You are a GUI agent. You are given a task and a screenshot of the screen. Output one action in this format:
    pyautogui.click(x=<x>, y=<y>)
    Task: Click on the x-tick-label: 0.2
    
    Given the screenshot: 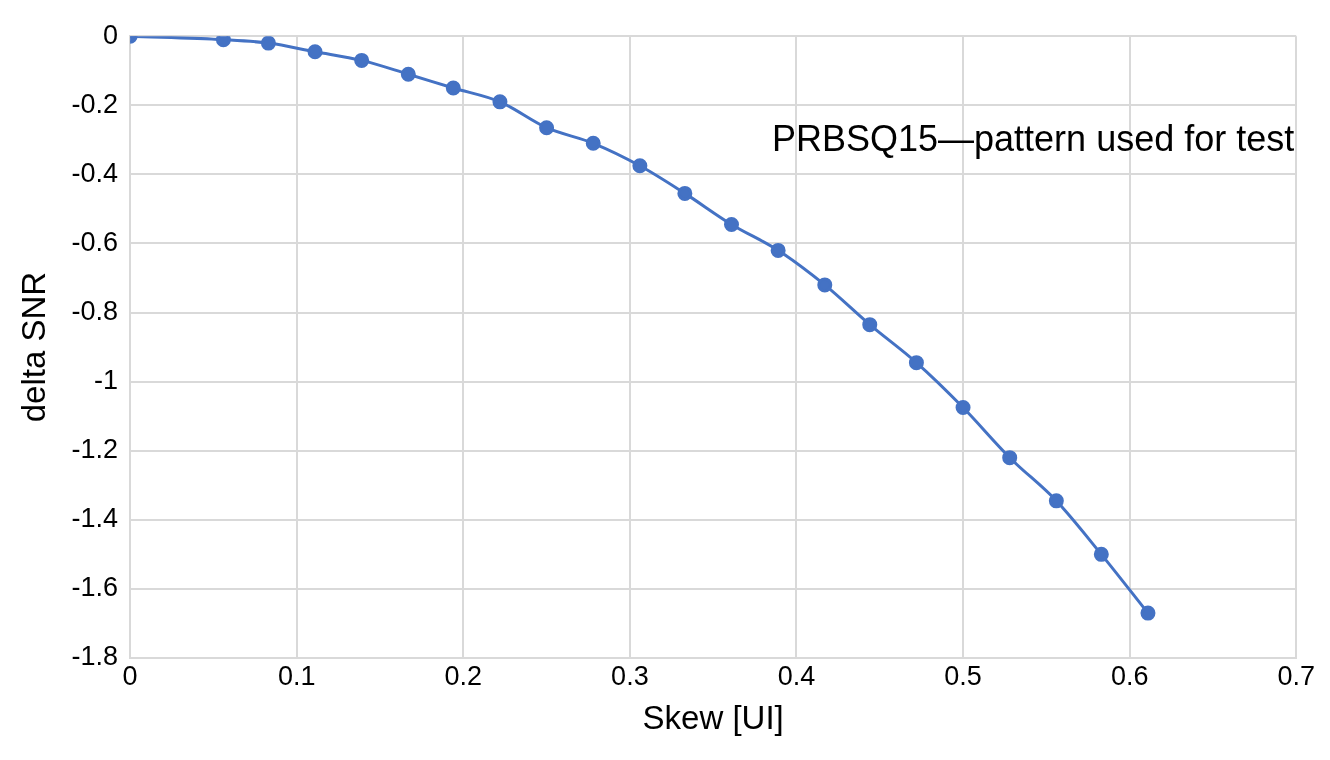 What is the action you would take?
    pyautogui.click(x=463, y=675)
    